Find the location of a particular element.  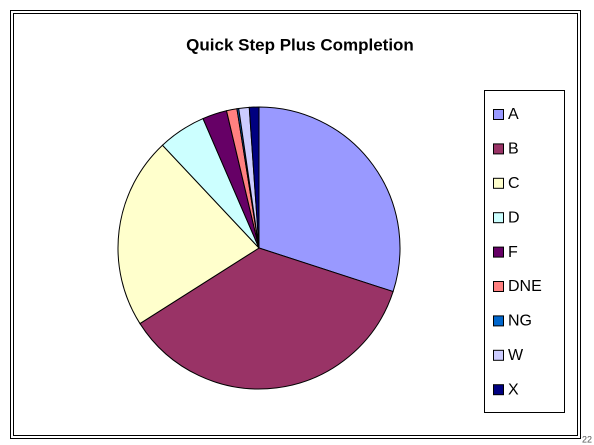

legend-label: D is located at coordinates (514, 217).